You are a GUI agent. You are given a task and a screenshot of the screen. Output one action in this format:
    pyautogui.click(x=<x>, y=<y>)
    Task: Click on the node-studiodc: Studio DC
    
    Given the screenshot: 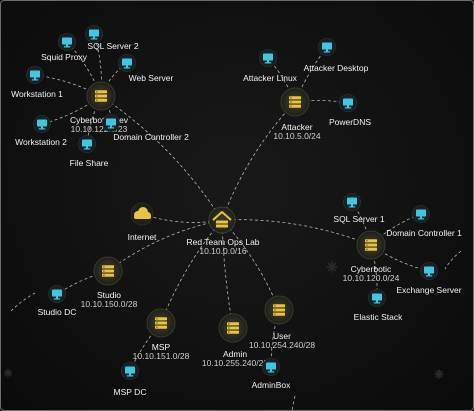 What is the action you would take?
    pyautogui.click(x=57, y=302)
    